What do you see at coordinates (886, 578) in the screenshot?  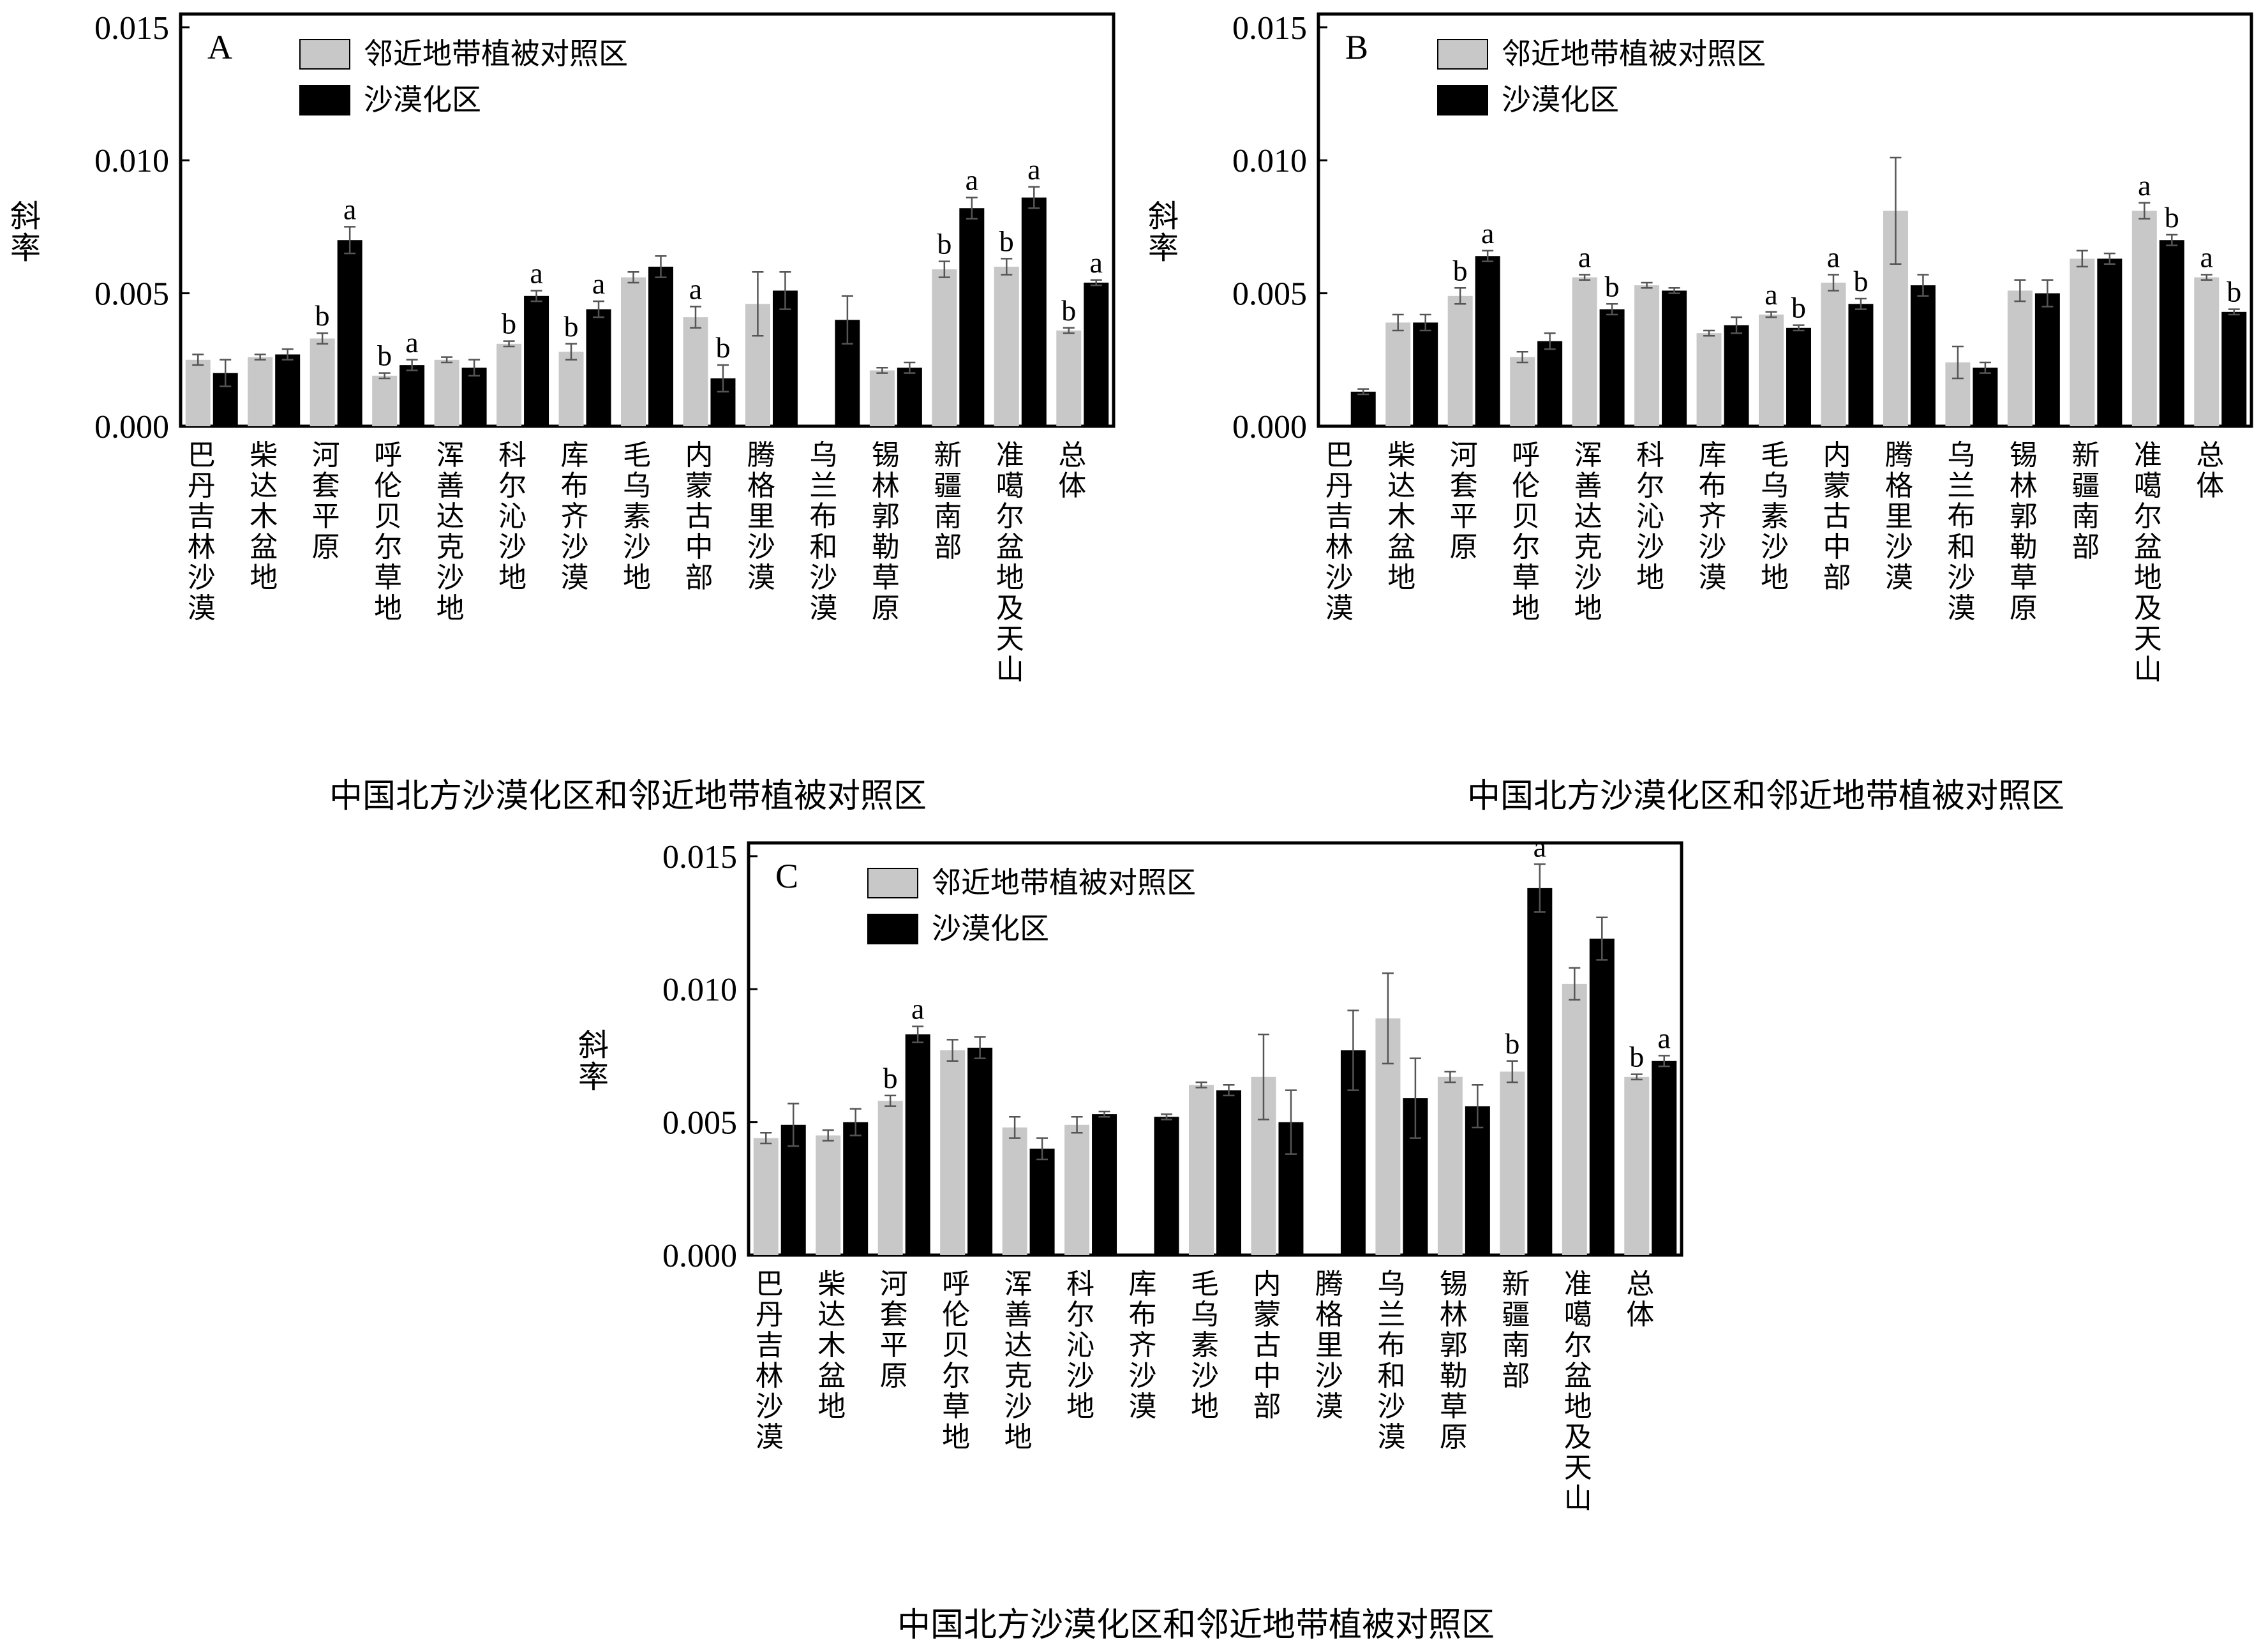 I see `x-tick-char: 草` at bounding box center [886, 578].